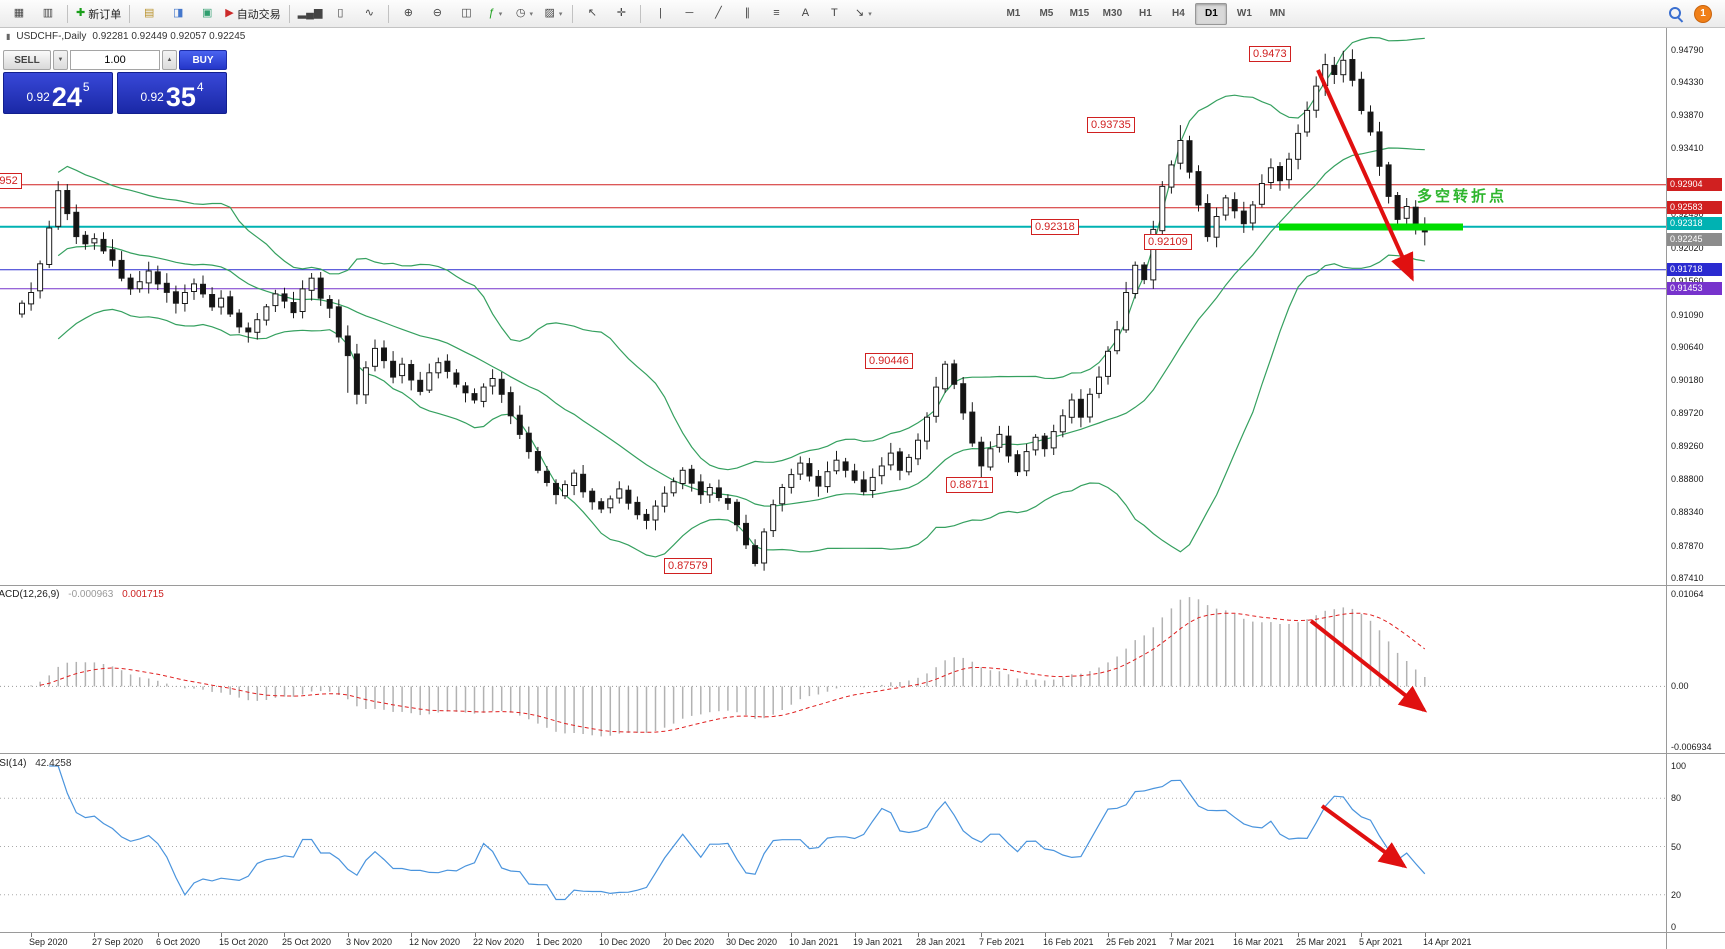  I want to click on label-icon: T, so click(834, 14).